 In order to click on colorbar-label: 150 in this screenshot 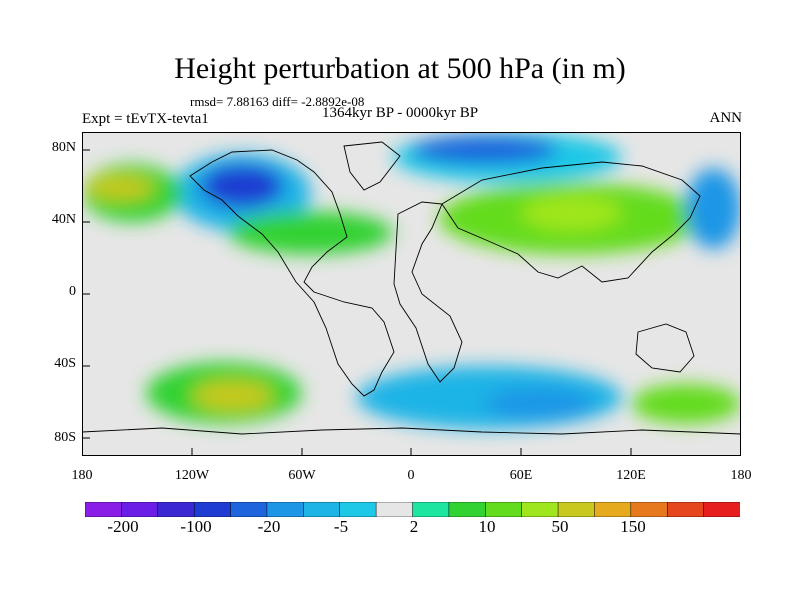, I will do `click(633, 526)`.